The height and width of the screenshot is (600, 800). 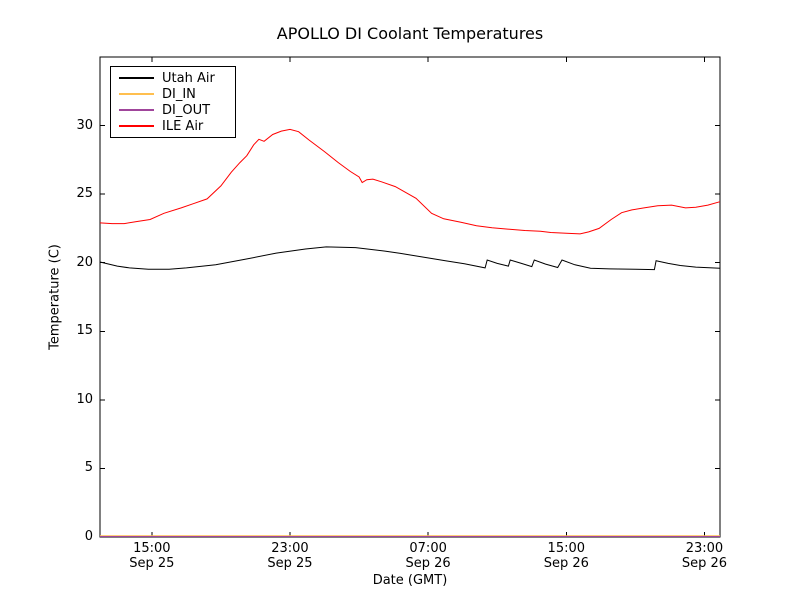 I want to click on legend-label: Utah Air, so click(x=188, y=78).